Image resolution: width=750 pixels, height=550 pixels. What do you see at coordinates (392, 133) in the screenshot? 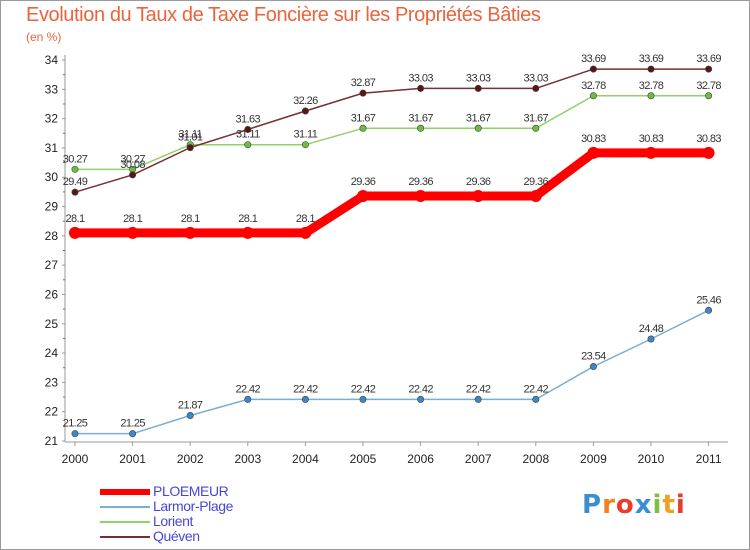
I see `series-line-lorient` at bounding box center [392, 133].